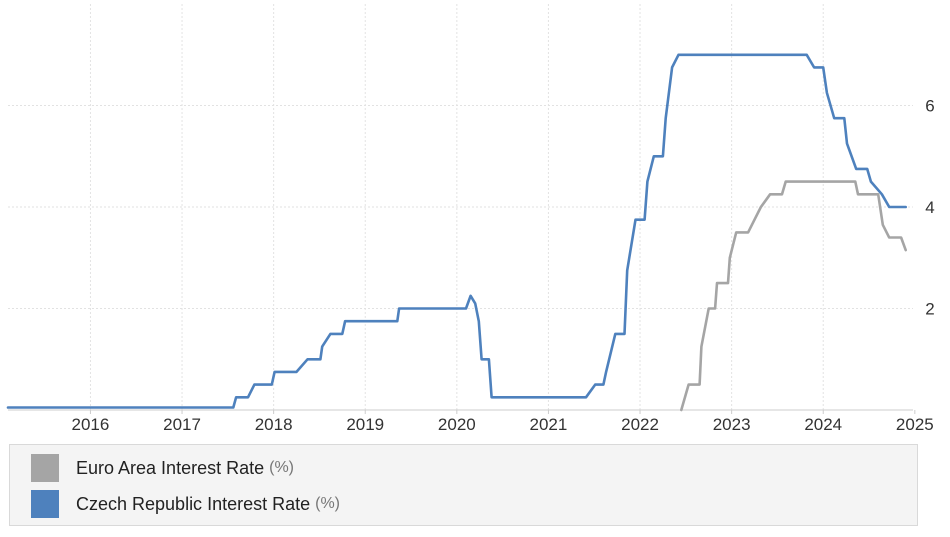 The image size is (950, 537). Describe the element at coordinates (365, 424) in the screenshot. I see `x-tick-label-2019: 2019` at that location.